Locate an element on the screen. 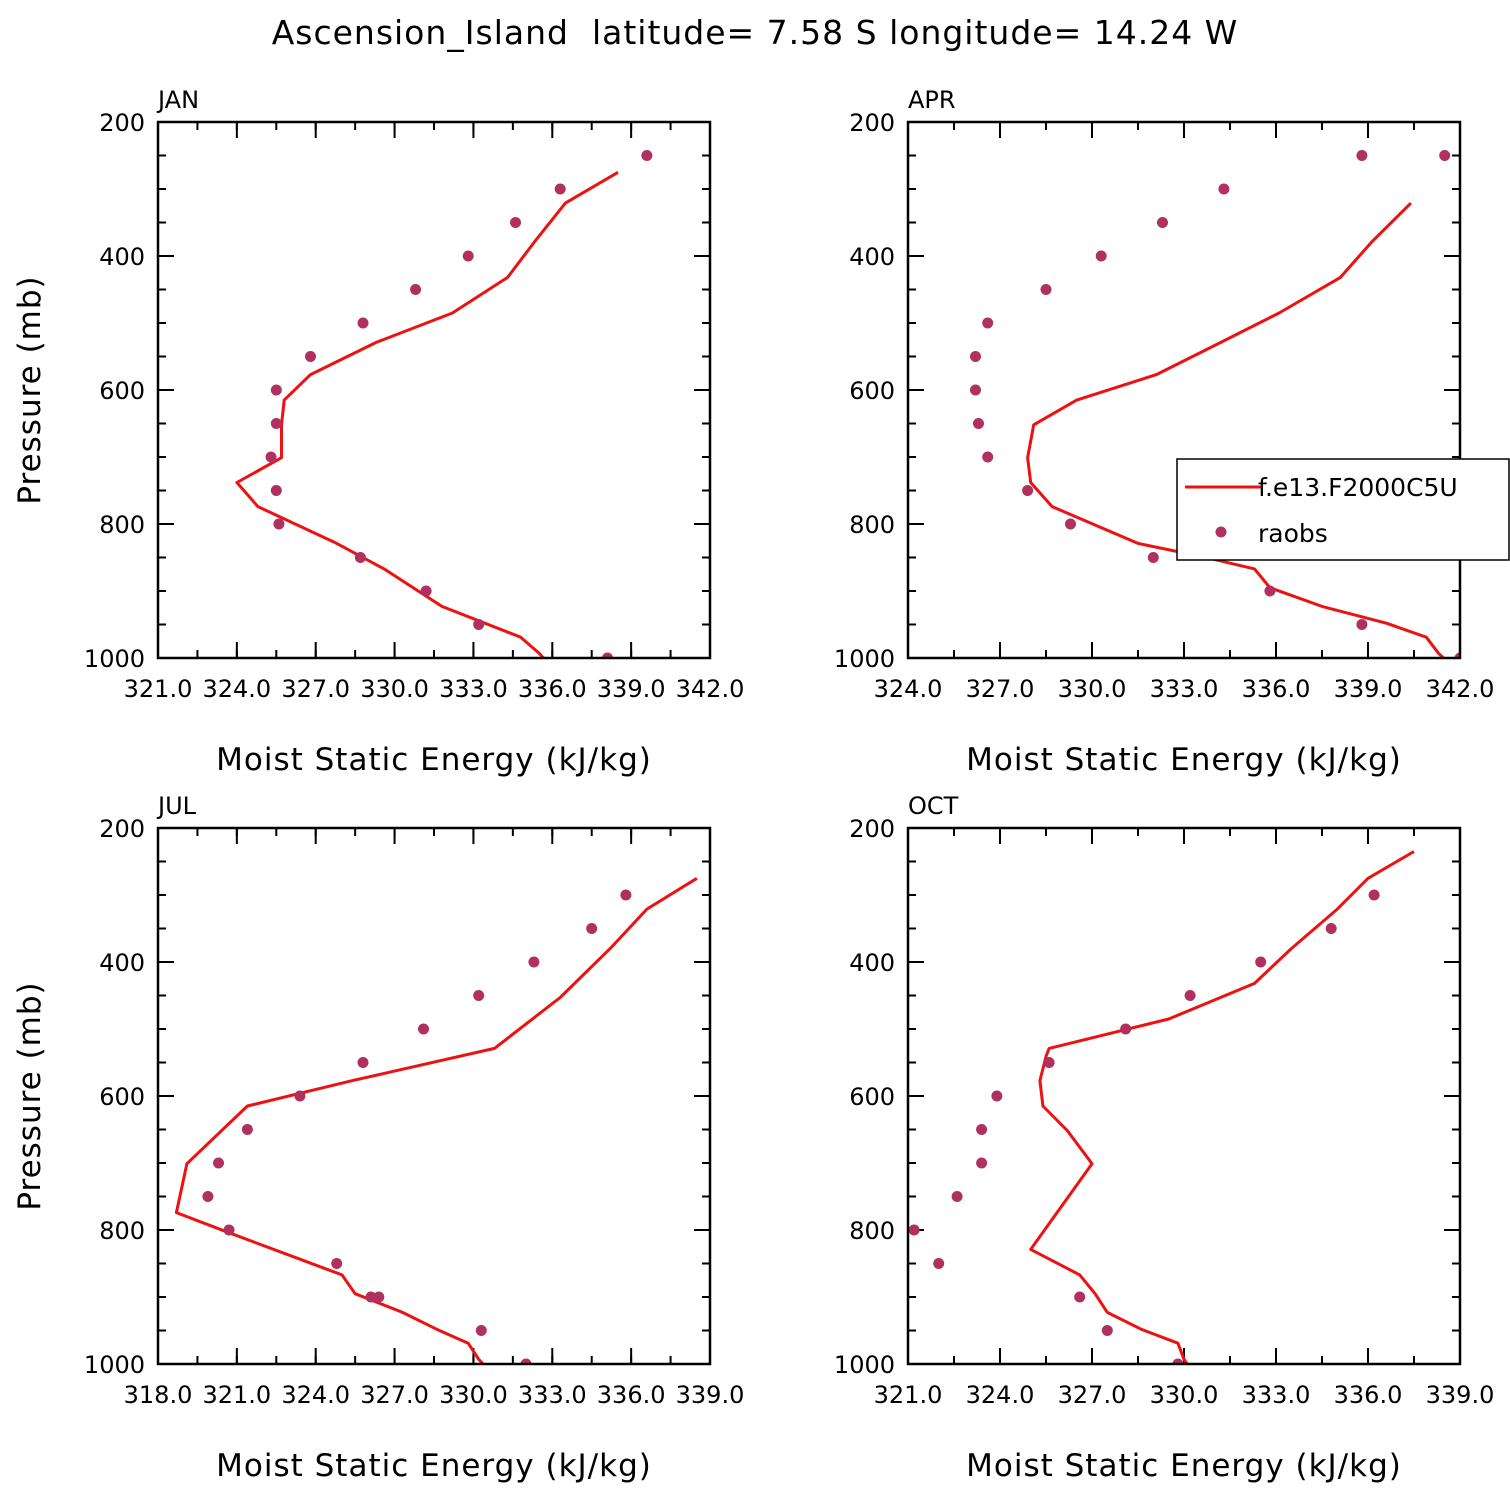 The image size is (1510, 1510). plot-area is located at coordinates (1161, 1107).